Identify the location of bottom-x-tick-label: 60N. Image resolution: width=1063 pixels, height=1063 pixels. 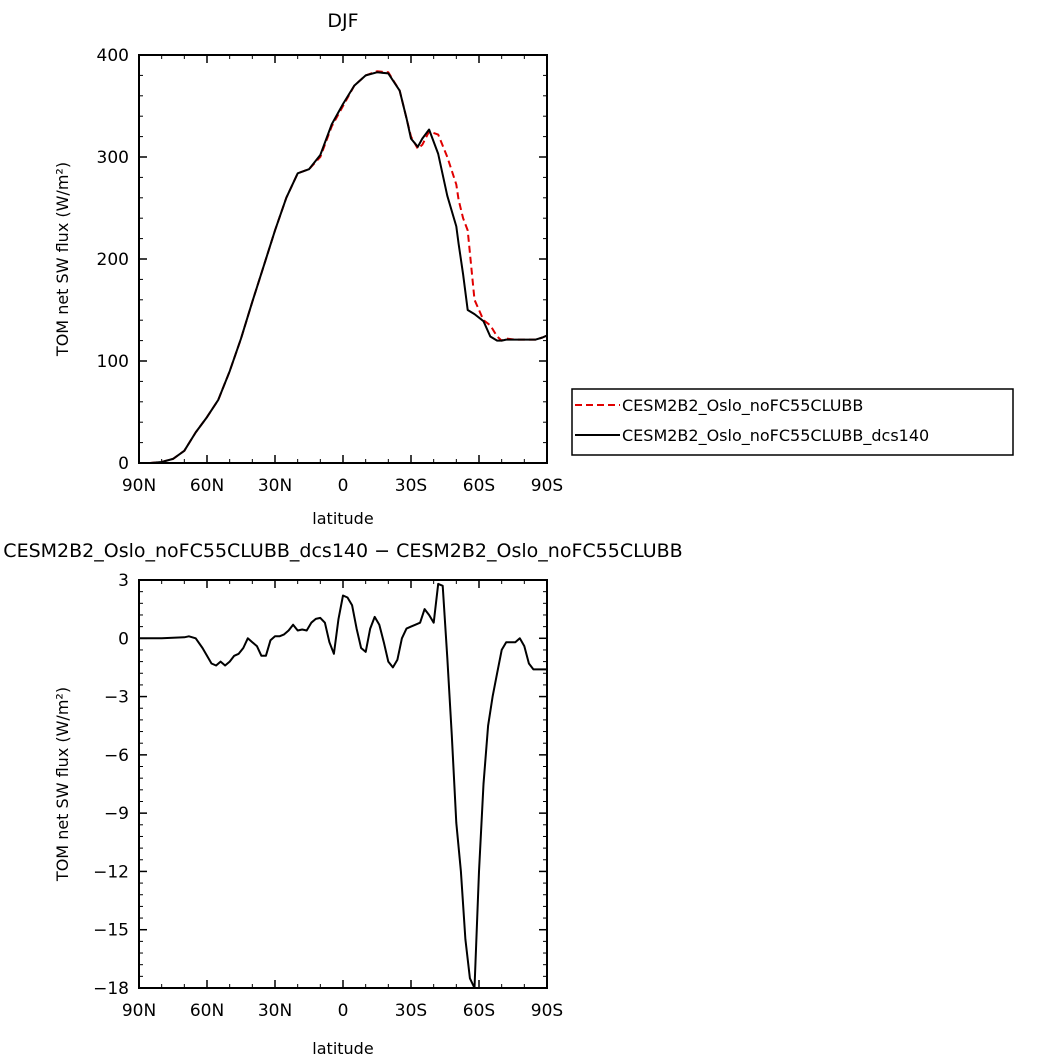
(207, 1011).